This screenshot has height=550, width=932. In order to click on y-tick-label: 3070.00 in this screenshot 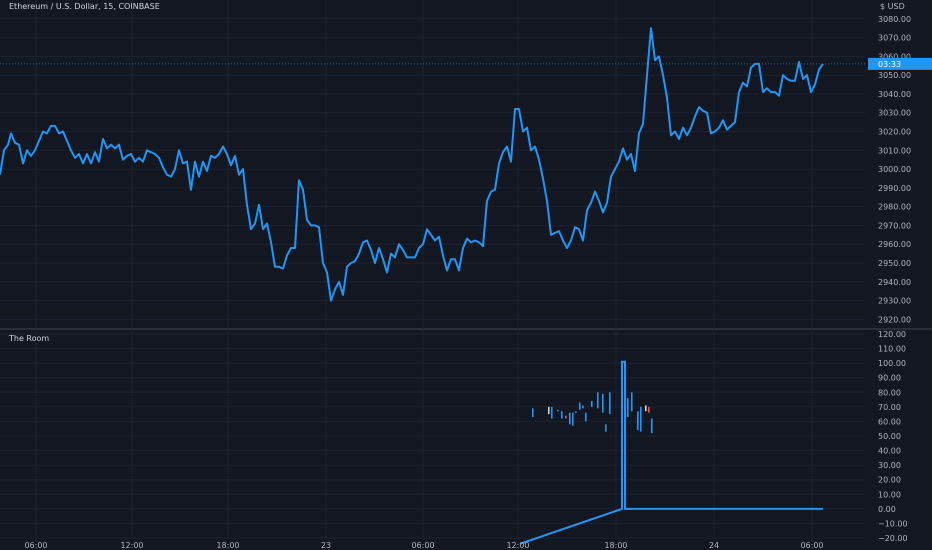, I will do `click(894, 38)`.